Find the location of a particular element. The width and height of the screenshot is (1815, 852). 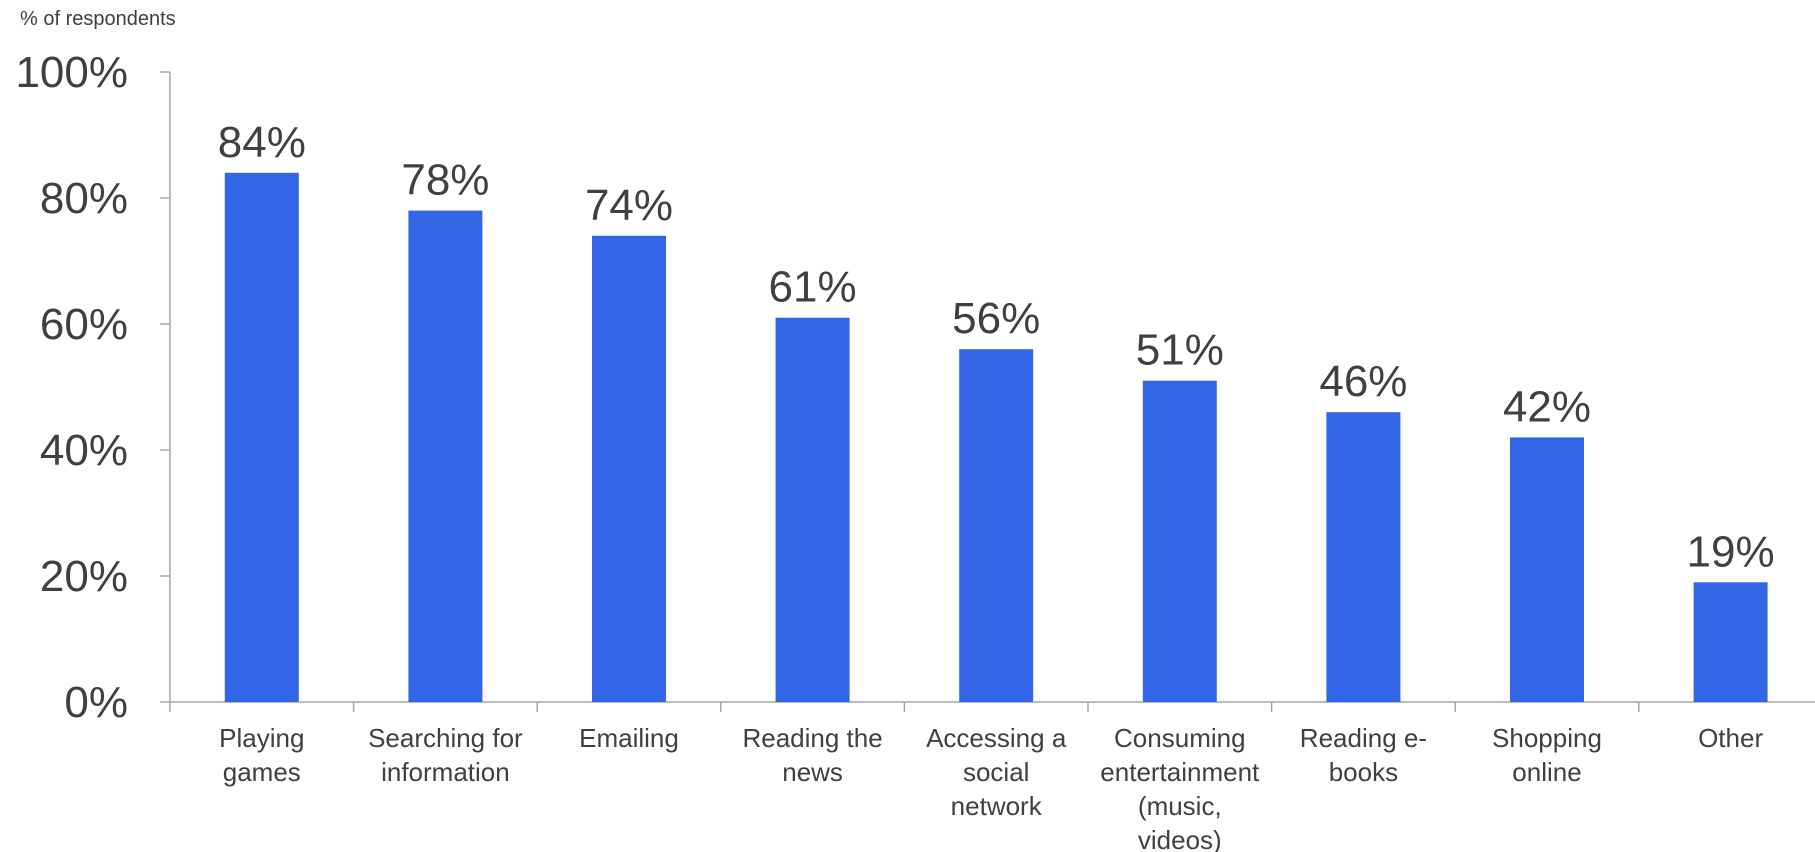

x-tick-label: Emailing is located at coordinates (629, 738).